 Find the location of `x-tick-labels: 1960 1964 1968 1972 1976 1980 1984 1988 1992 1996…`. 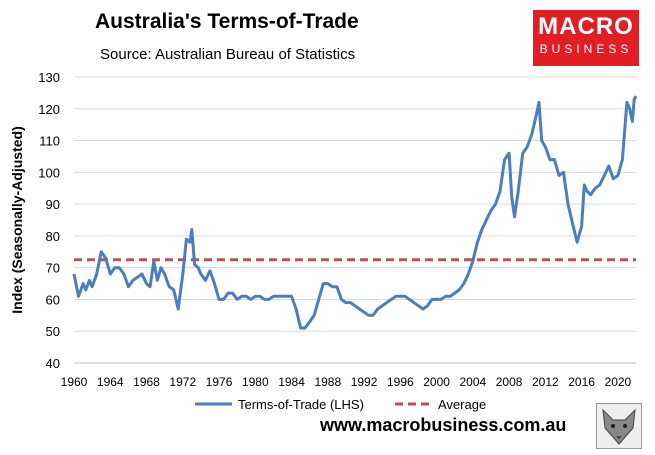

x-tick-labels: 1960 1964 1968 1972 1976 1980 1984 1988 1992 1996… is located at coordinates (346, 382).